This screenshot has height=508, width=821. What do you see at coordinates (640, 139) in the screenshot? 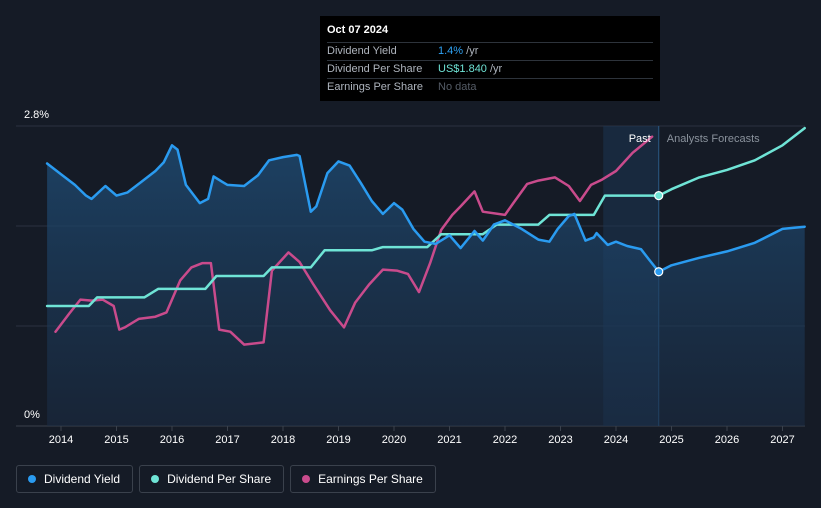
I see `past-label: Past` at bounding box center [640, 139].